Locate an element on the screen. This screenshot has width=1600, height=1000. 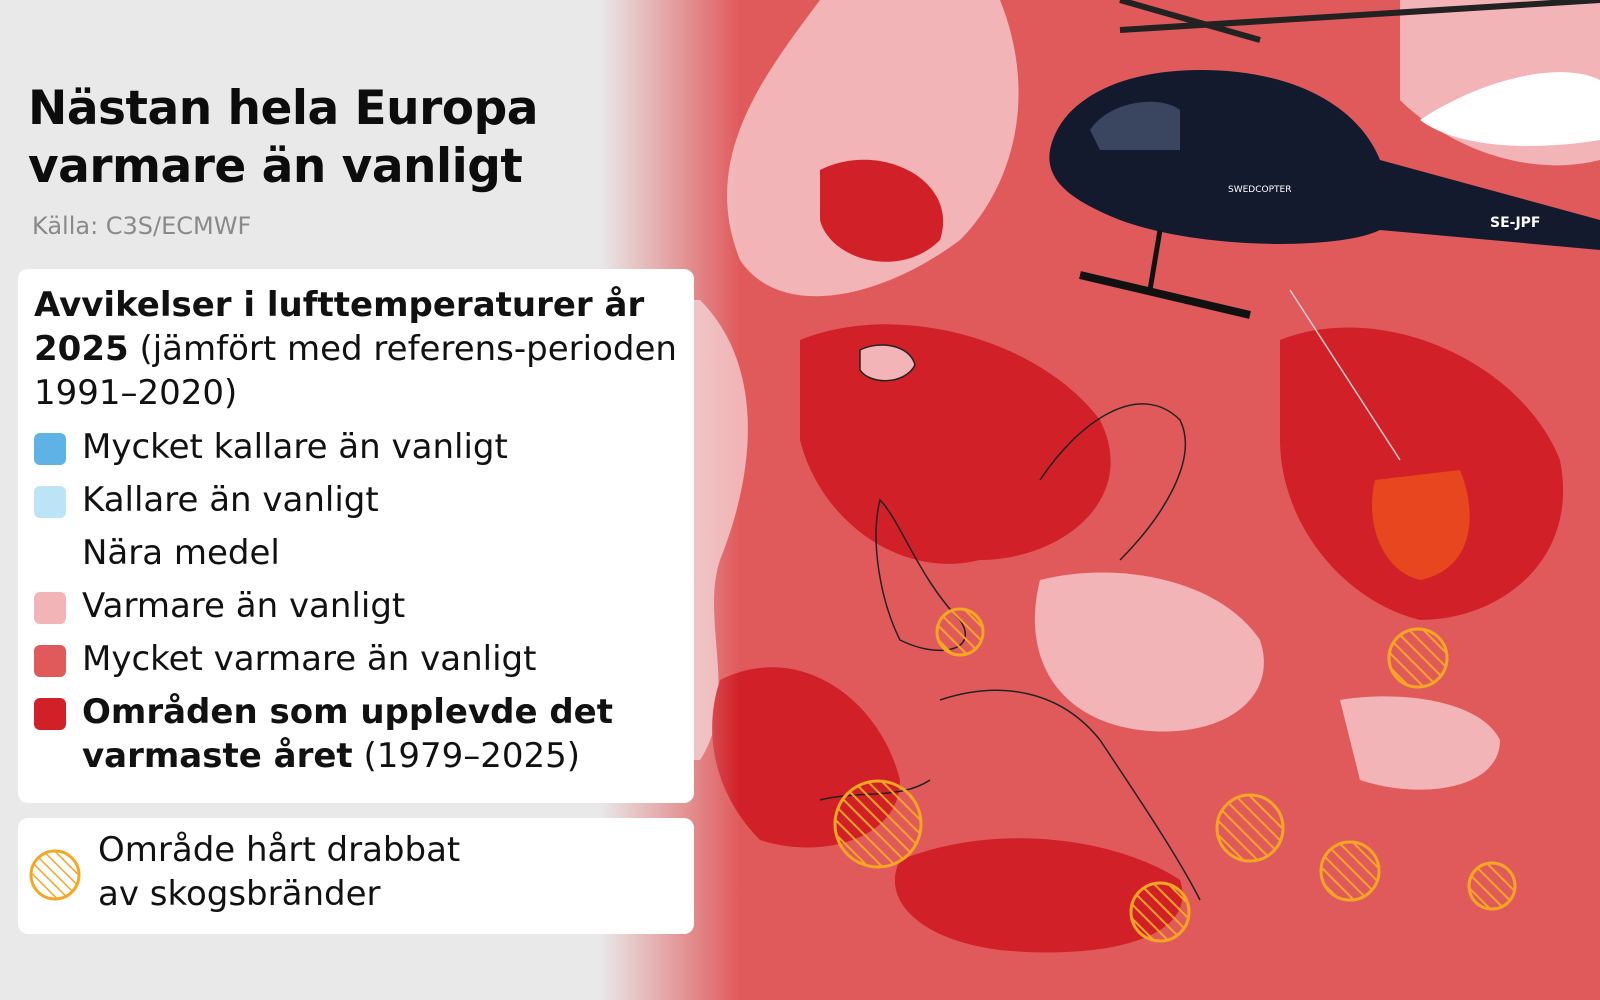
hatched-circle-icon is located at coordinates (55, 875).